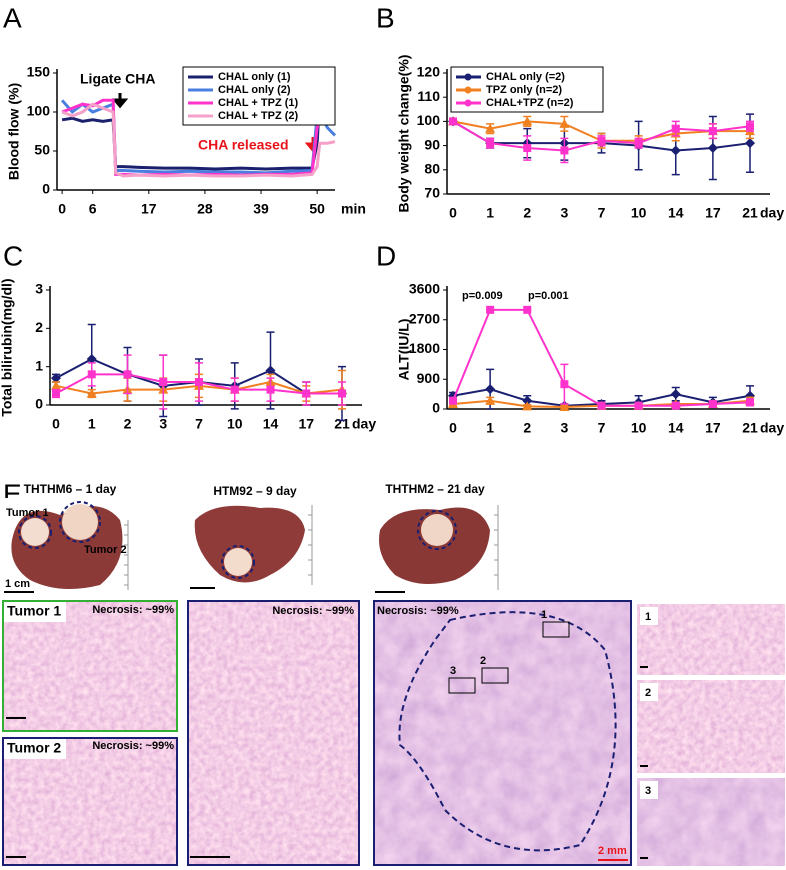 Image resolution: width=786 pixels, height=870 pixels. I want to click on y-tick-label: 120, so click(429, 72).